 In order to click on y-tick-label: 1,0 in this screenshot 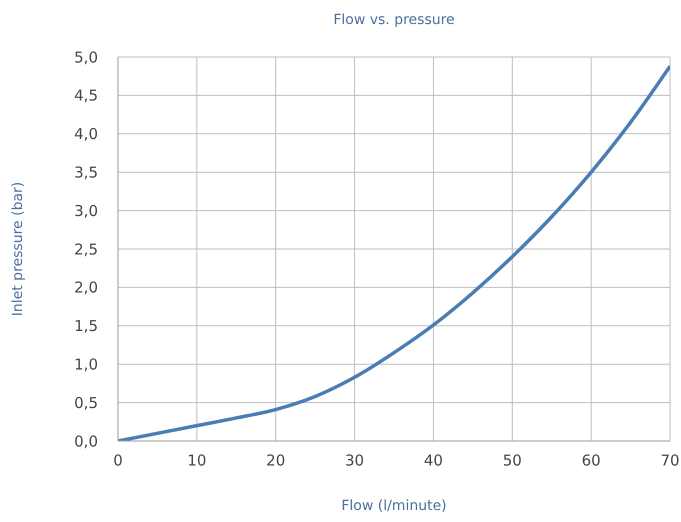, I will do `click(86, 365)`.